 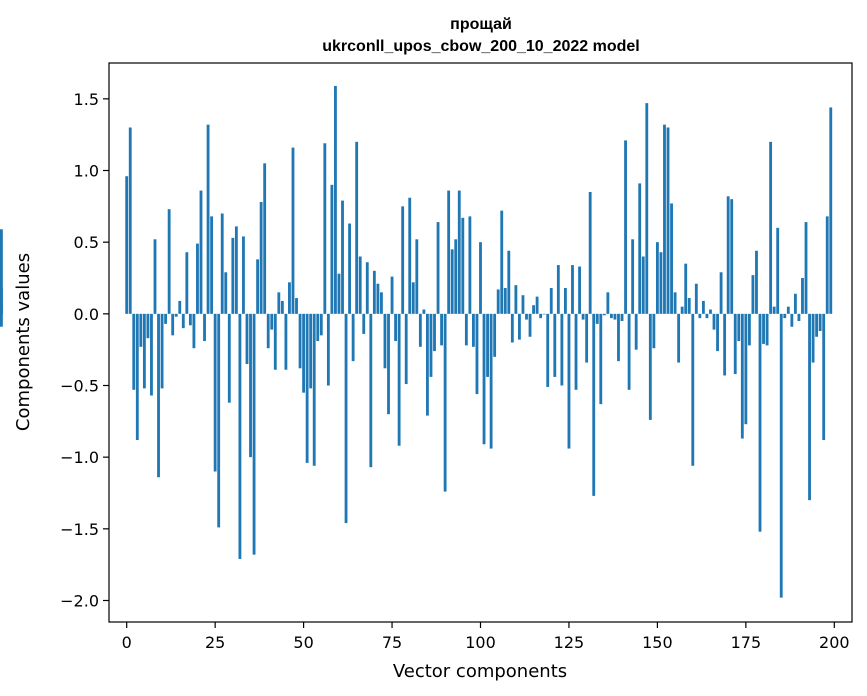 I want to click on chart-subtitle: ukrconll_upos_cbow_200_10_2022 model, so click(x=480, y=46).